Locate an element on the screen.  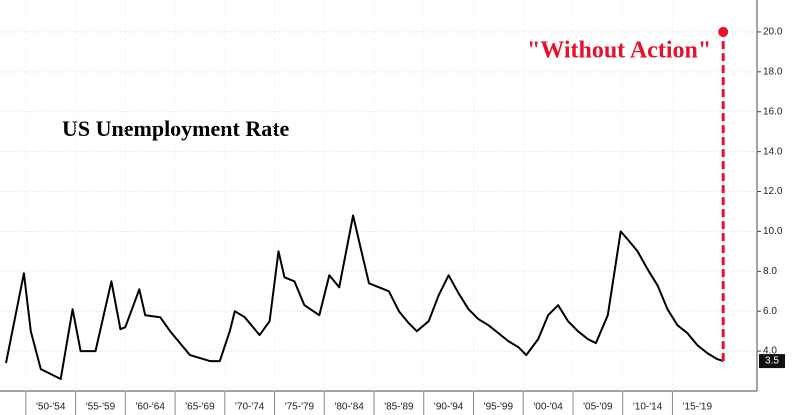
y-tick-label: 14.0 is located at coordinates (773, 151).